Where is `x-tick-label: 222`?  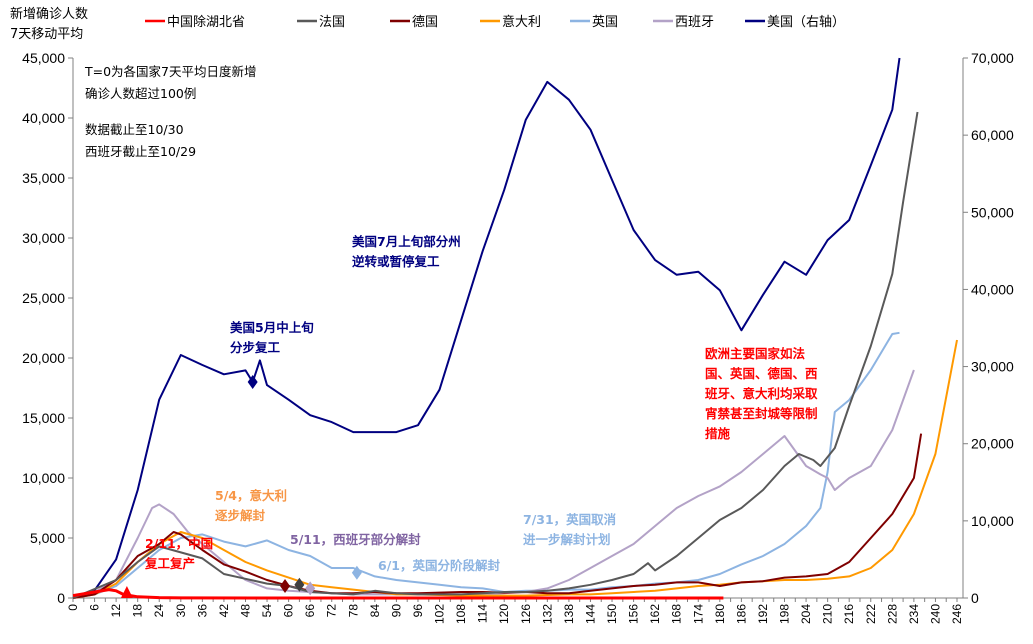 x-tick-label: 222 is located at coordinates (871, 614).